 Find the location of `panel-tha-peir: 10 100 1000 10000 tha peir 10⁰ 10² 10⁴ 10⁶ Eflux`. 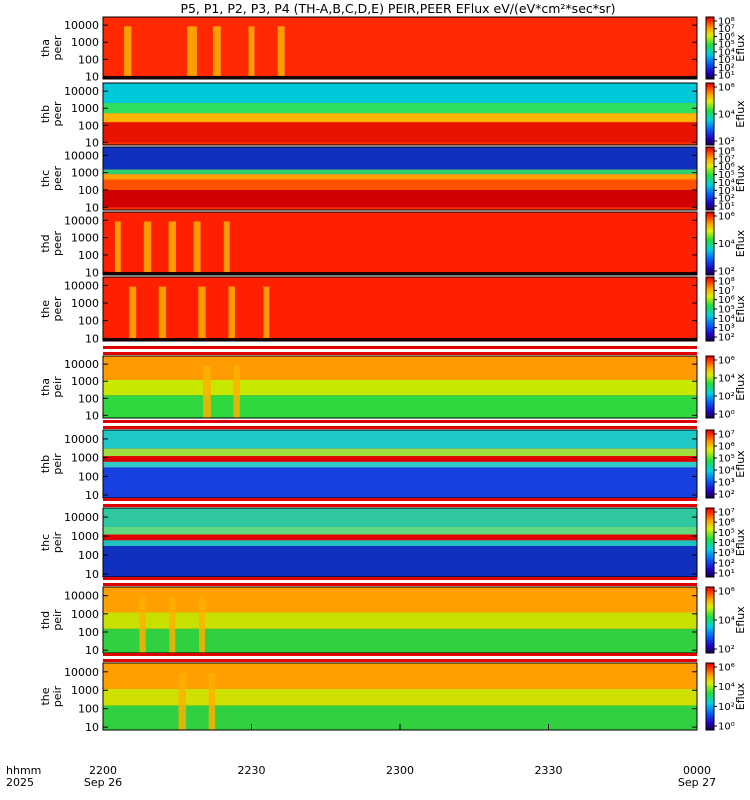

panel-tha-peir: 10 100 1000 10000 tha peir 10⁰ 10² 10⁴ 10⁶ Eflux is located at coordinates (393, 384).